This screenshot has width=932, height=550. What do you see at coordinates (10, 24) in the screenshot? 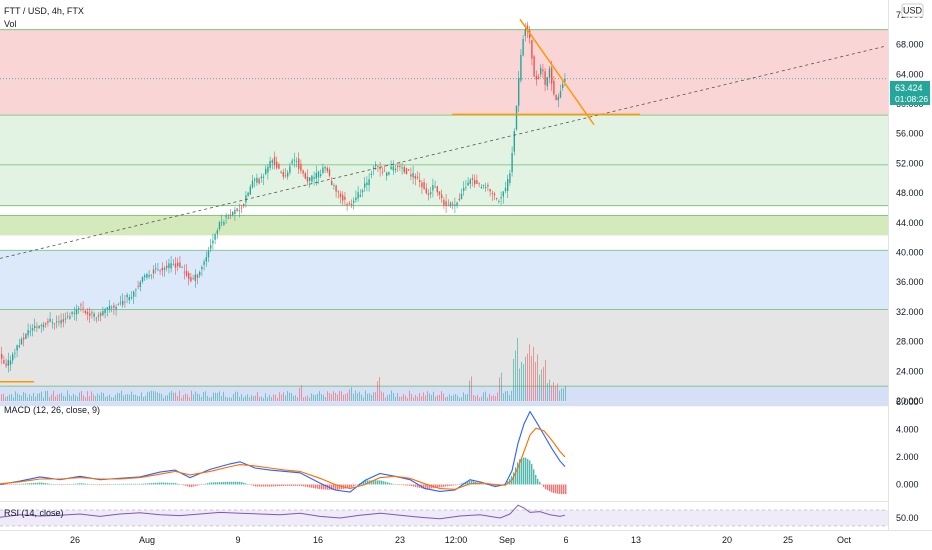
I see `volume-label: Vol` at bounding box center [10, 24].